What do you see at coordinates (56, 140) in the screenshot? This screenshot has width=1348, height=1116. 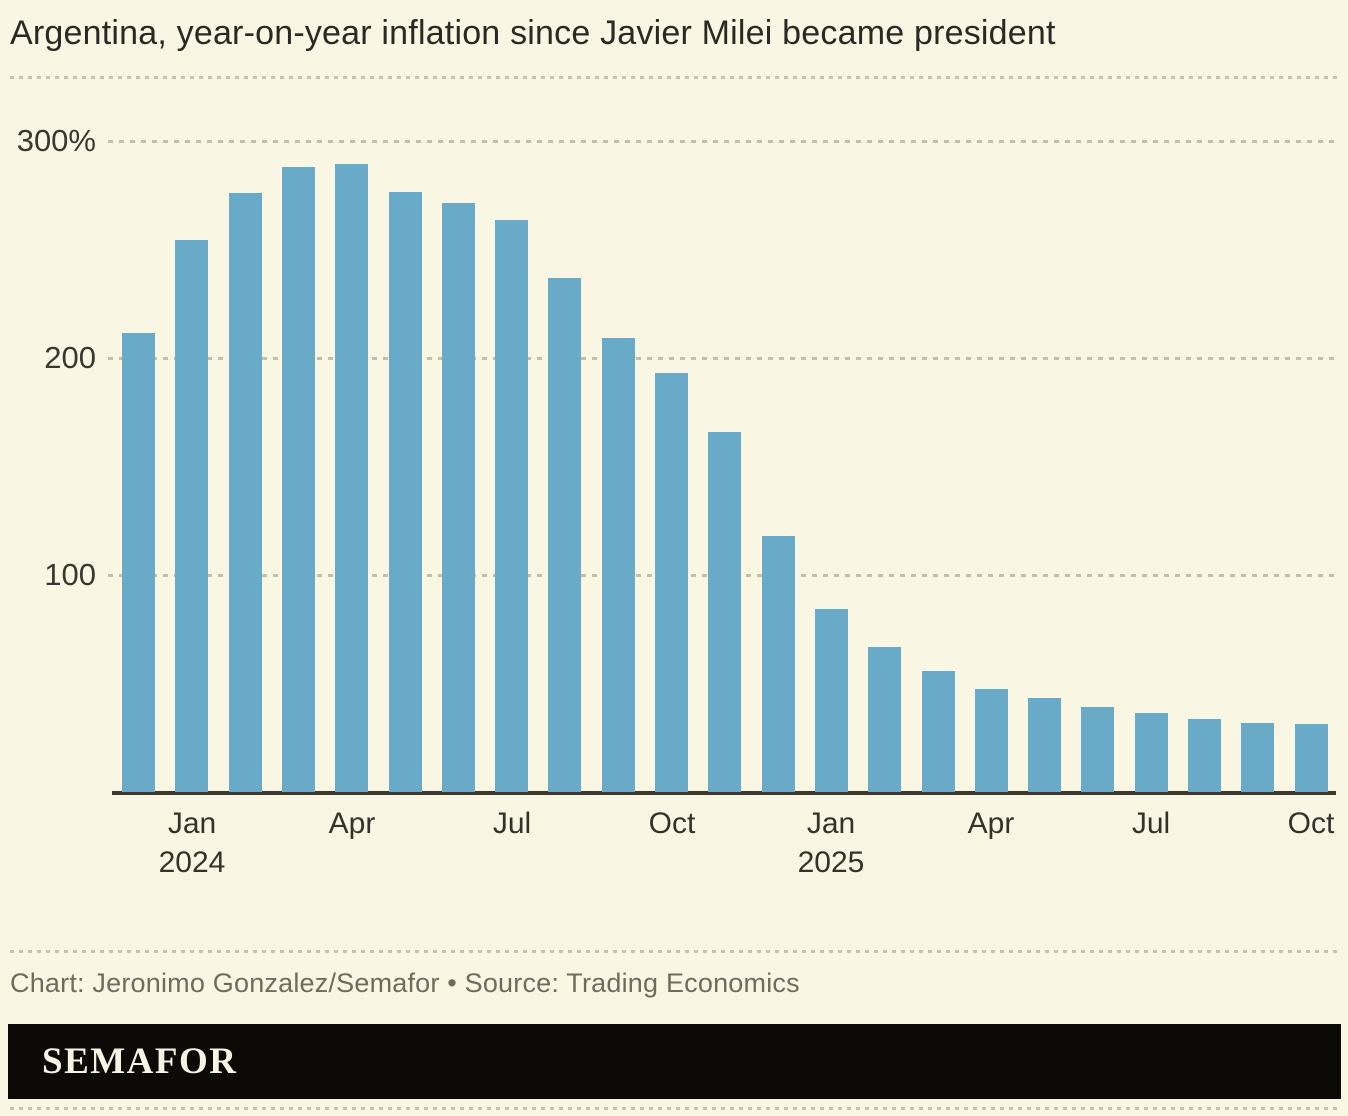 I see `y-tick-label: 300%` at bounding box center [56, 140].